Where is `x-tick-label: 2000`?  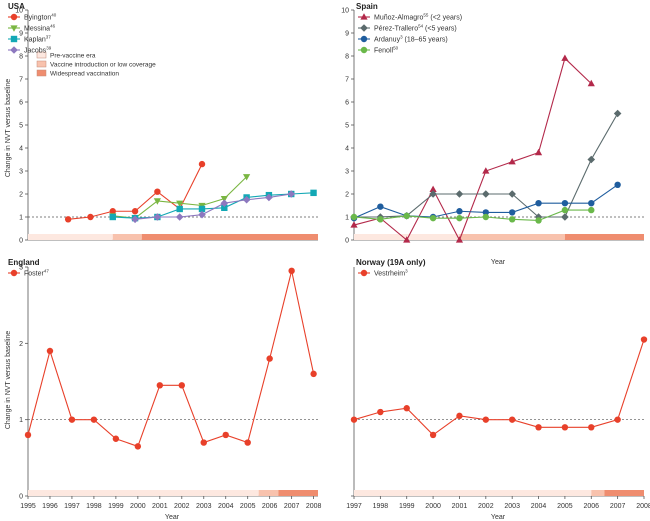 x-tick-label: 2000 is located at coordinates (433, 506).